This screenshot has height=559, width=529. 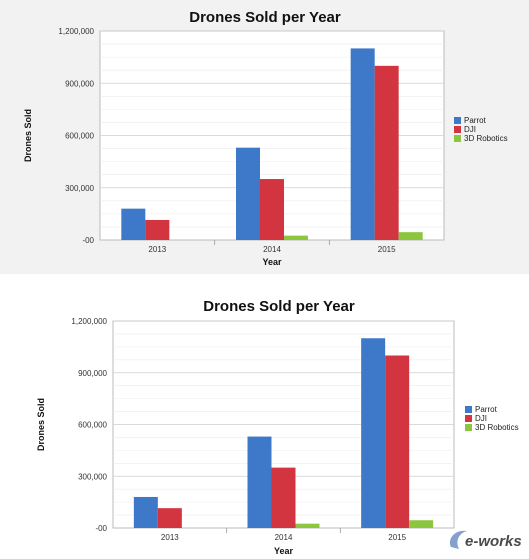 What do you see at coordinates (497, 427) in the screenshot?
I see `chart1-legend-label: 3D Robotics` at bounding box center [497, 427].